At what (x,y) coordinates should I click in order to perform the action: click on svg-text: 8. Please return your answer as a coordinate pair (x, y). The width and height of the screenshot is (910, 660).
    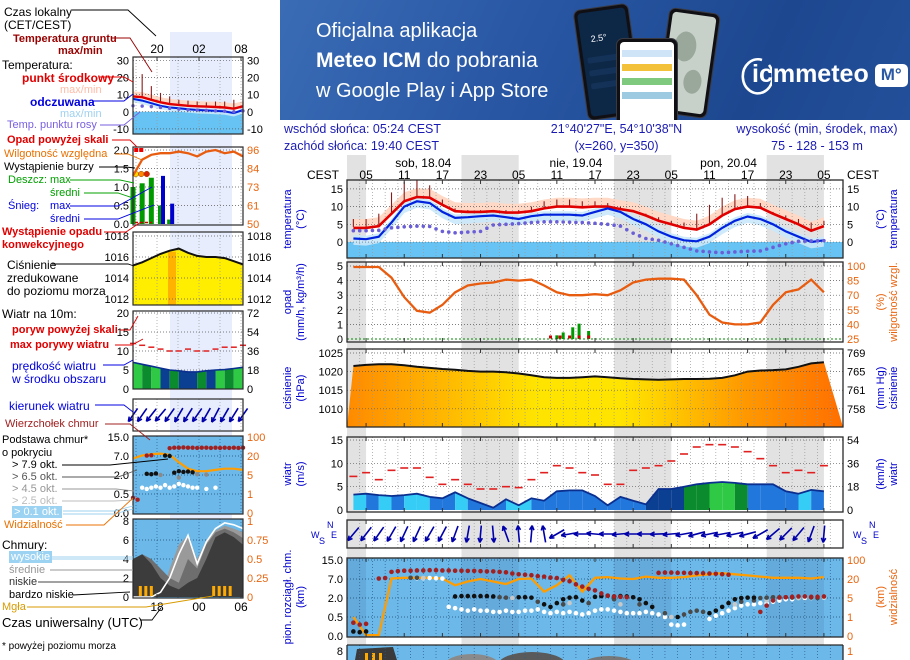
    Looking at the image, I should click on (126, 522).